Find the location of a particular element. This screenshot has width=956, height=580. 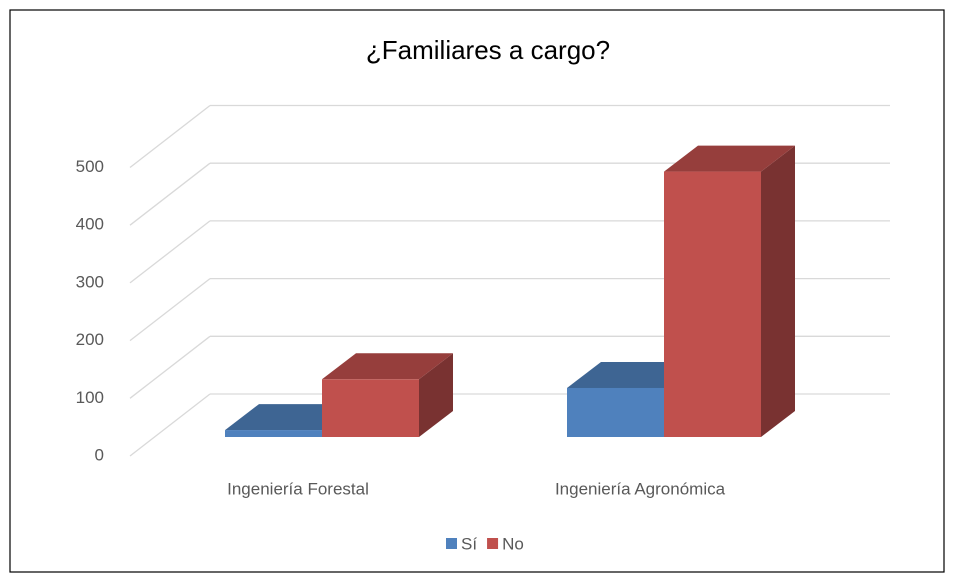

y-tick-label: 400 is located at coordinates (90, 224).